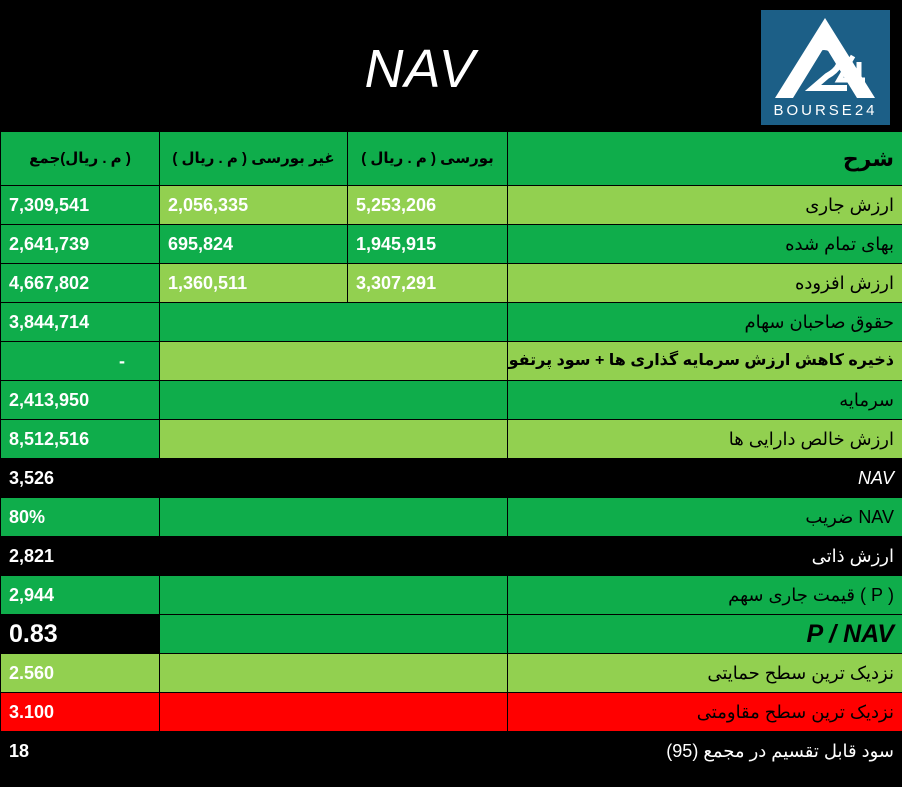 The width and height of the screenshot is (902, 787). Describe the element at coordinates (80, 283) in the screenshot. I see `cell-total: 4,667,802` at that location.